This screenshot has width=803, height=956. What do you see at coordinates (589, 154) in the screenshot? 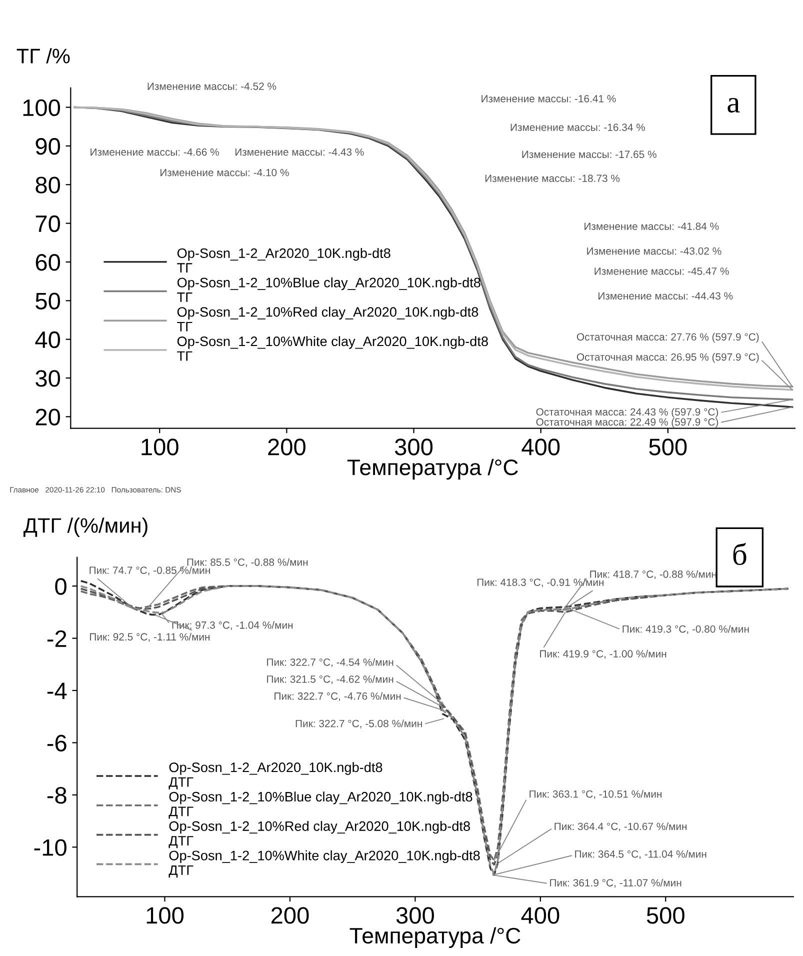
I see `annotation: Изменение массы: -17.65 %` at bounding box center [589, 154].